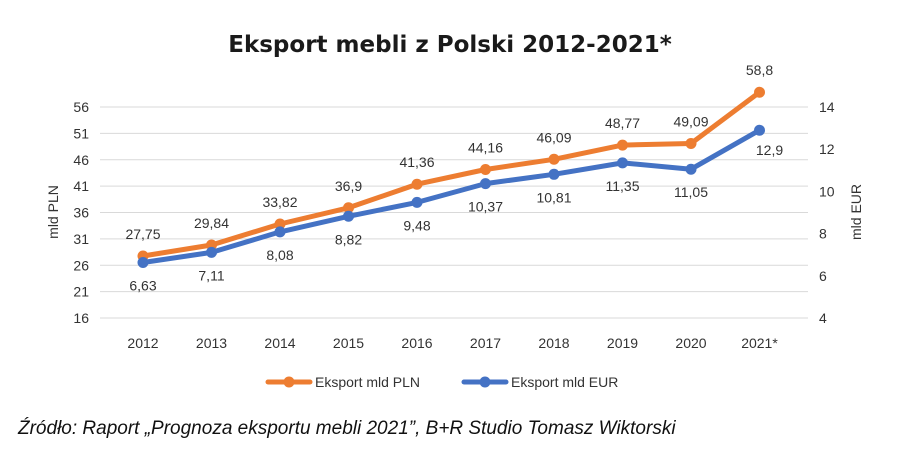  What do you see at coordinates (211, 343) in the screenshot?
I see `x-tick-label: 2013` at bounding box center [211, 343].